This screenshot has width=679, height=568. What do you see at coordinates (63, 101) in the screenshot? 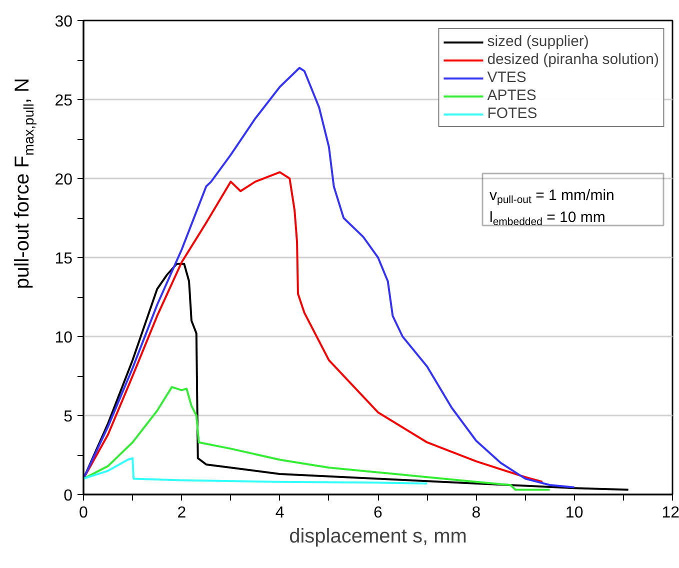
I see `y-tick-label: 25` at bounding box center [63, 101].